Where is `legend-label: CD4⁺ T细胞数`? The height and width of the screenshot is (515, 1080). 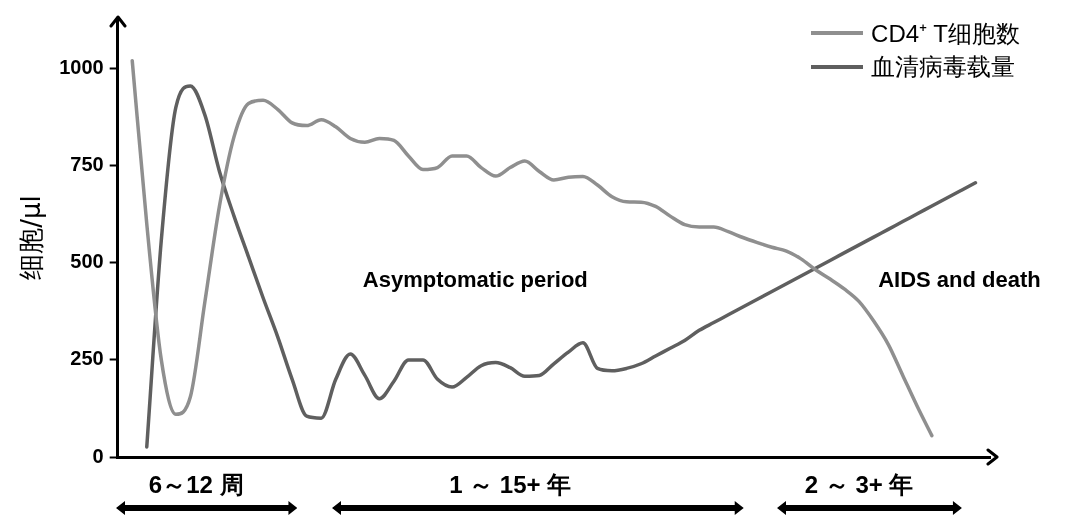
legend-label: CD4⁺ T细胞数 is located at coordinates (945, 34).